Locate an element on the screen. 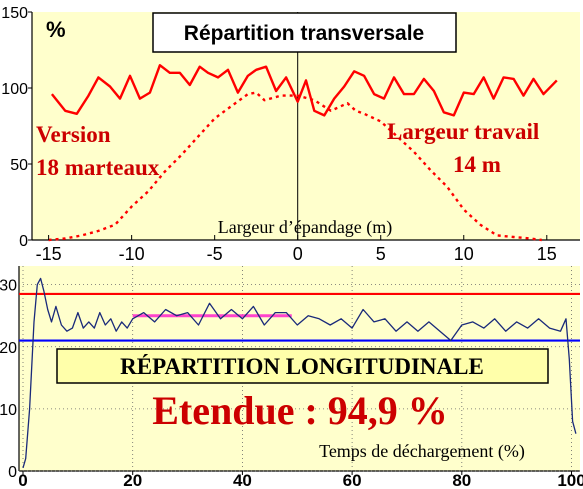  transverse-x-tick-label: 0 is located at coordinates (298, 254).